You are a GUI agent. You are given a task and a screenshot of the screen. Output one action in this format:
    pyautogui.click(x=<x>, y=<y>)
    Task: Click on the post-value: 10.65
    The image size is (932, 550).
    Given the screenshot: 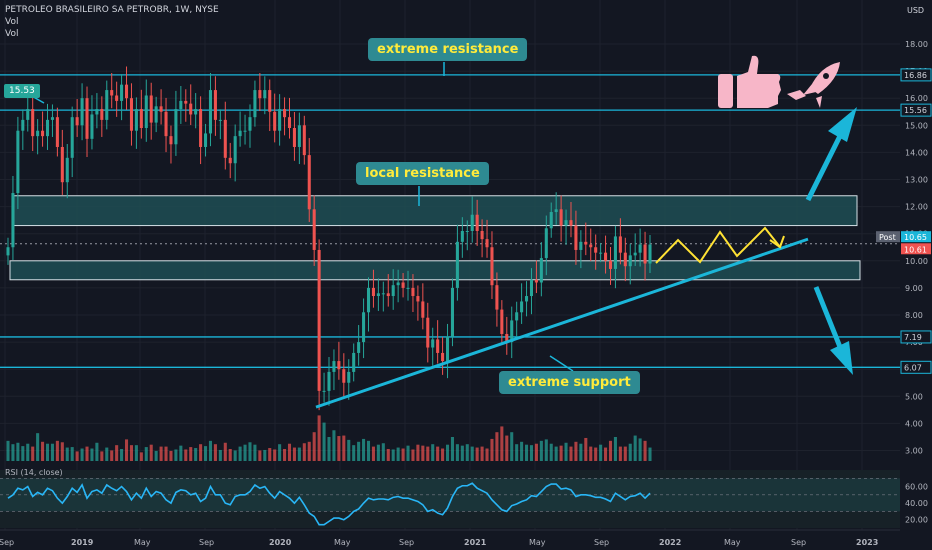 What is the action you would take?
    pyautogui.click(x=915, y=237)
    